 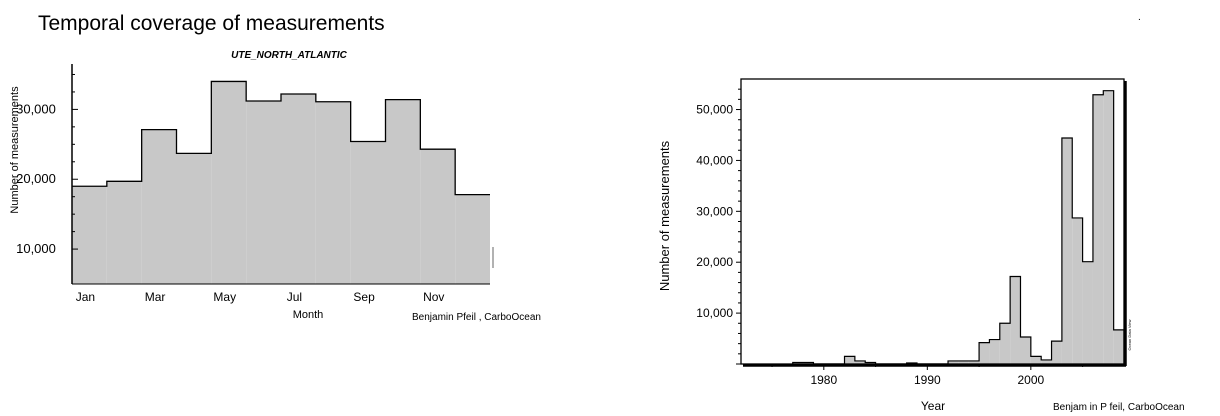 What do you see at coordinates (364, 297) in the screenshot?
I see `left-x-tick-label: Sep` at bounding box center [364, 297].